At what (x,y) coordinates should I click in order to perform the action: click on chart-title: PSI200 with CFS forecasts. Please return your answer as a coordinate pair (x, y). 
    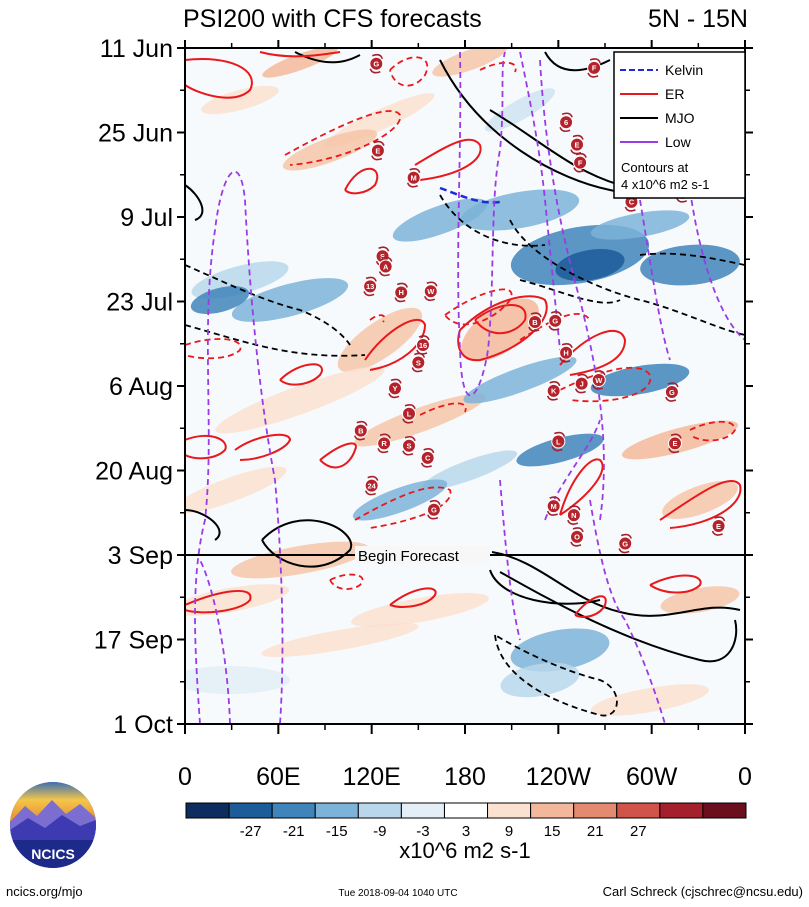
    Looking at the image, I should click on (332, 19).